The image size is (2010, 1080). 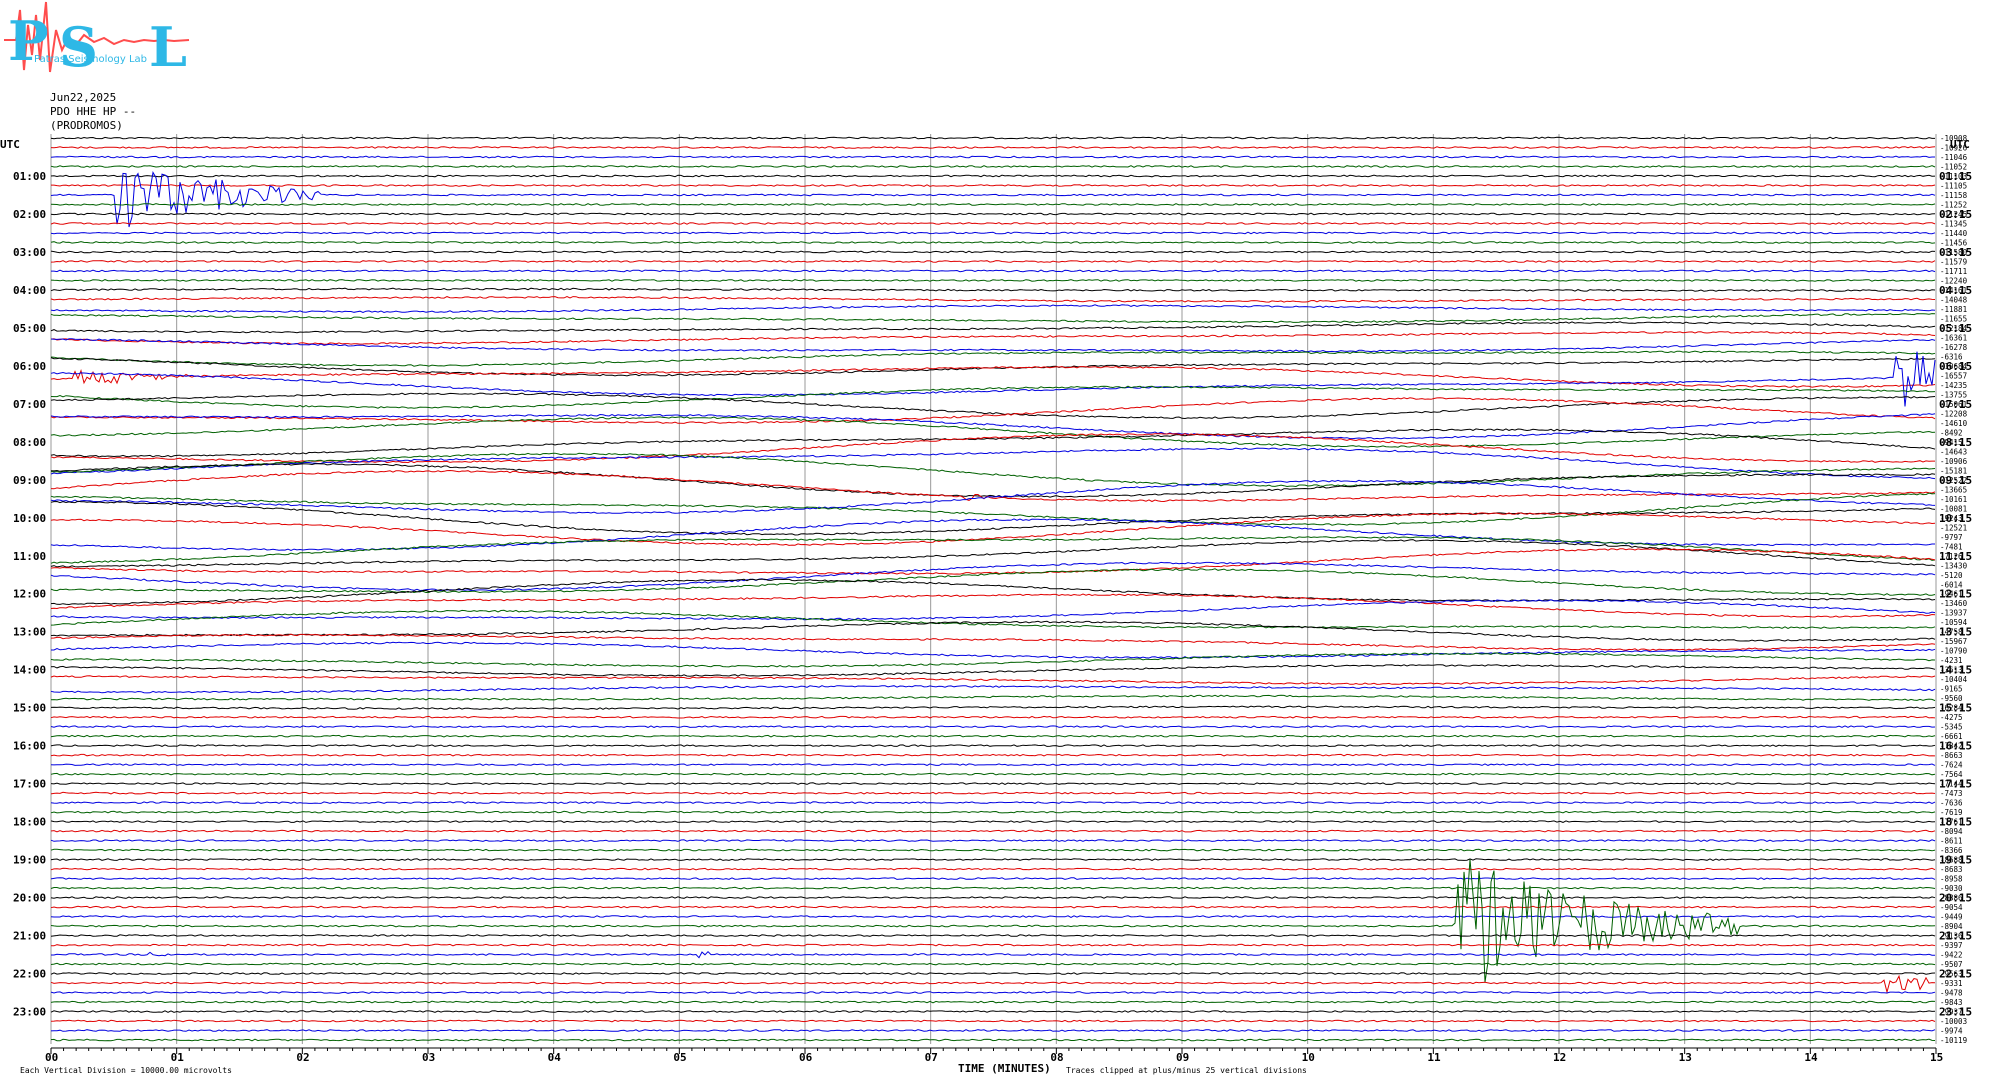 I want to click on left-hour-label: 16:00, so click(x=29, y=746).